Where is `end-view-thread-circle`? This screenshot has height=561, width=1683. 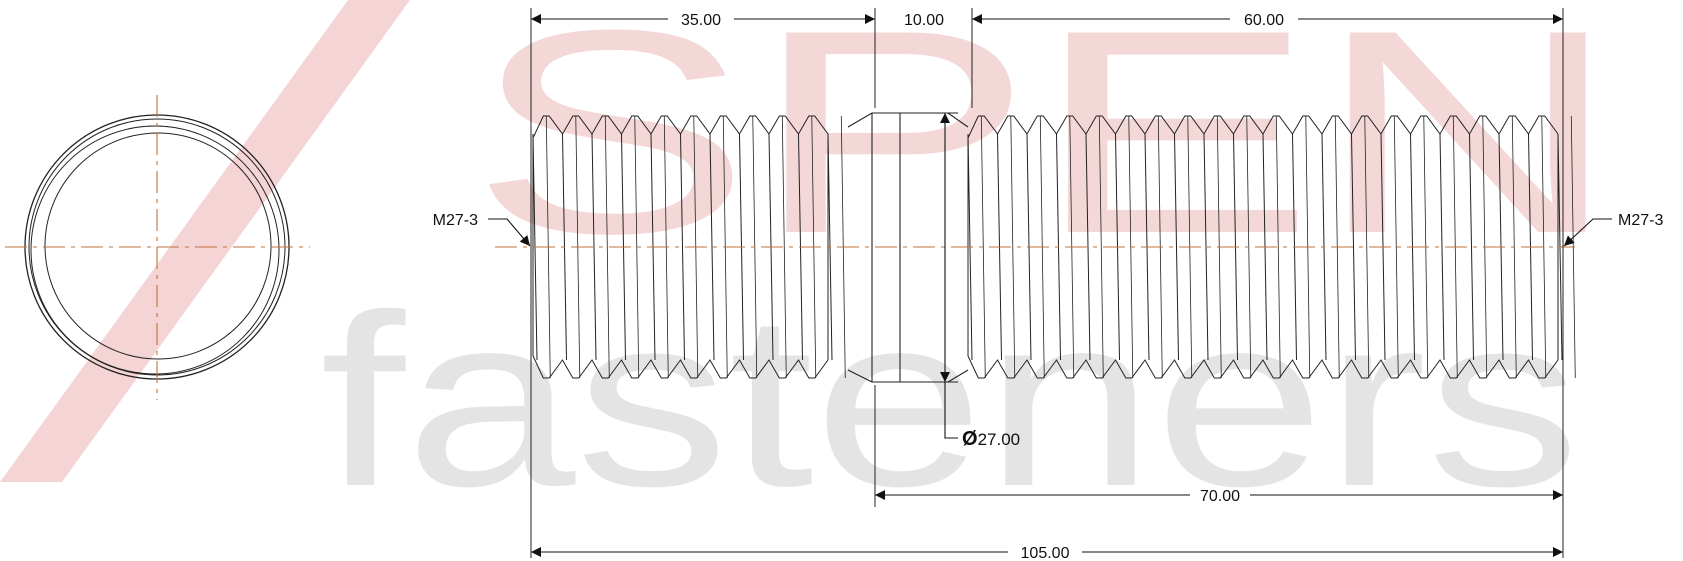
end-view-thread-circle is located at coordinates (155, 250).